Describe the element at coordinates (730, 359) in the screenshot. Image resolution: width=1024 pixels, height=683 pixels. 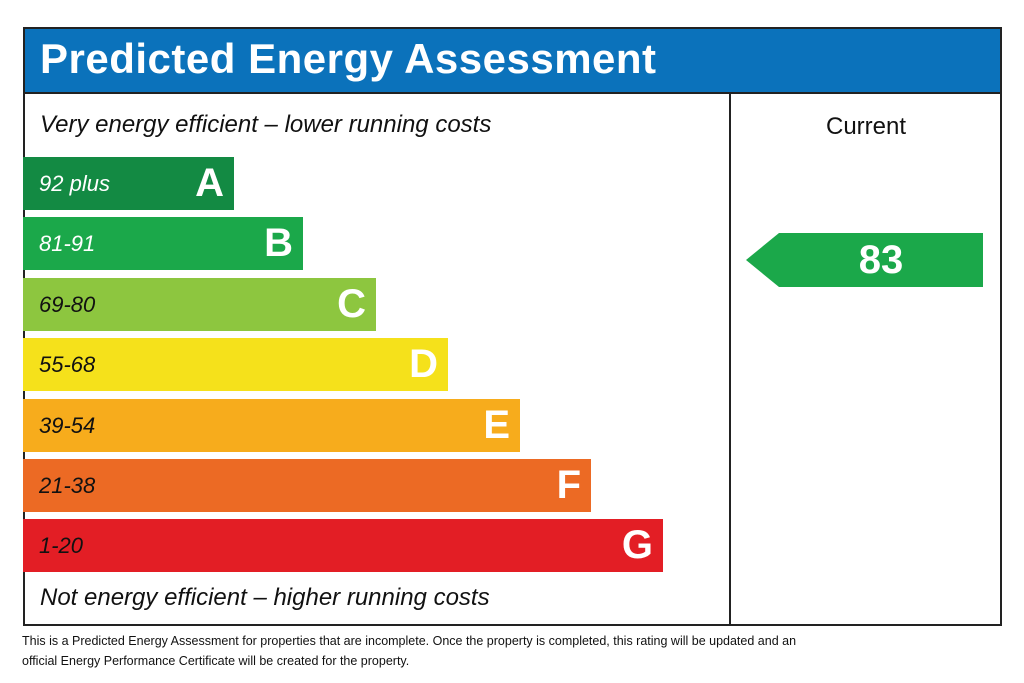
I see `divider` at that location.